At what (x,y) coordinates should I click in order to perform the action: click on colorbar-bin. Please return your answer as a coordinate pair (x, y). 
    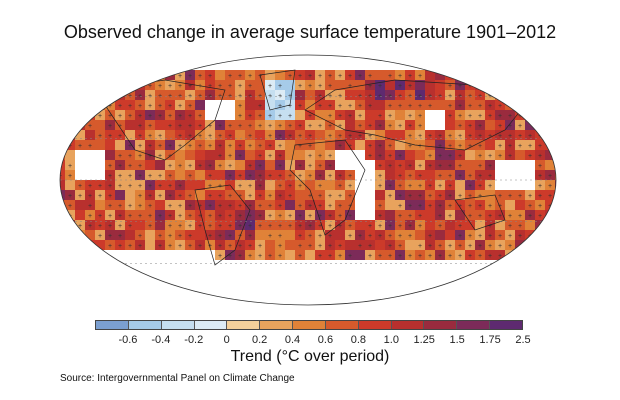
    Looking at the image, I should click on (178, 325).